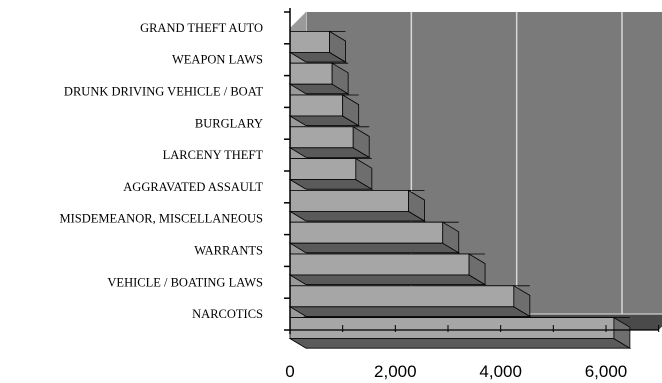  Describe the element at coordinates (229, 123) in the screenshot. I see `category-label-3: BURGLARY` at that location.